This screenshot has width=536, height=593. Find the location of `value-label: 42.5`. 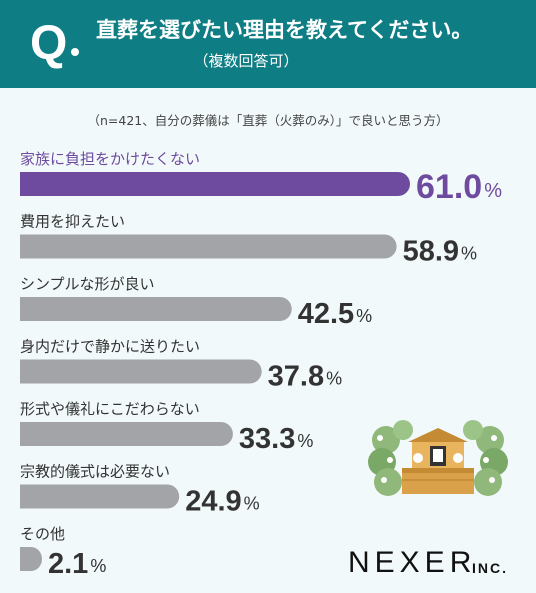

value-label: 42.5 is located at coordinates (326, 314).